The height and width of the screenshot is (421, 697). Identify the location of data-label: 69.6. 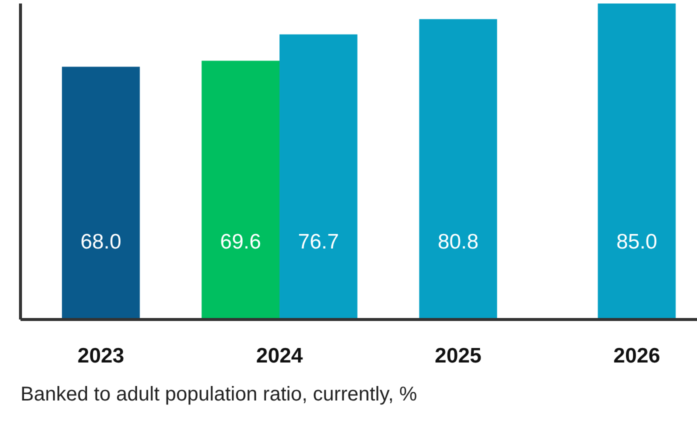
(241, 242).